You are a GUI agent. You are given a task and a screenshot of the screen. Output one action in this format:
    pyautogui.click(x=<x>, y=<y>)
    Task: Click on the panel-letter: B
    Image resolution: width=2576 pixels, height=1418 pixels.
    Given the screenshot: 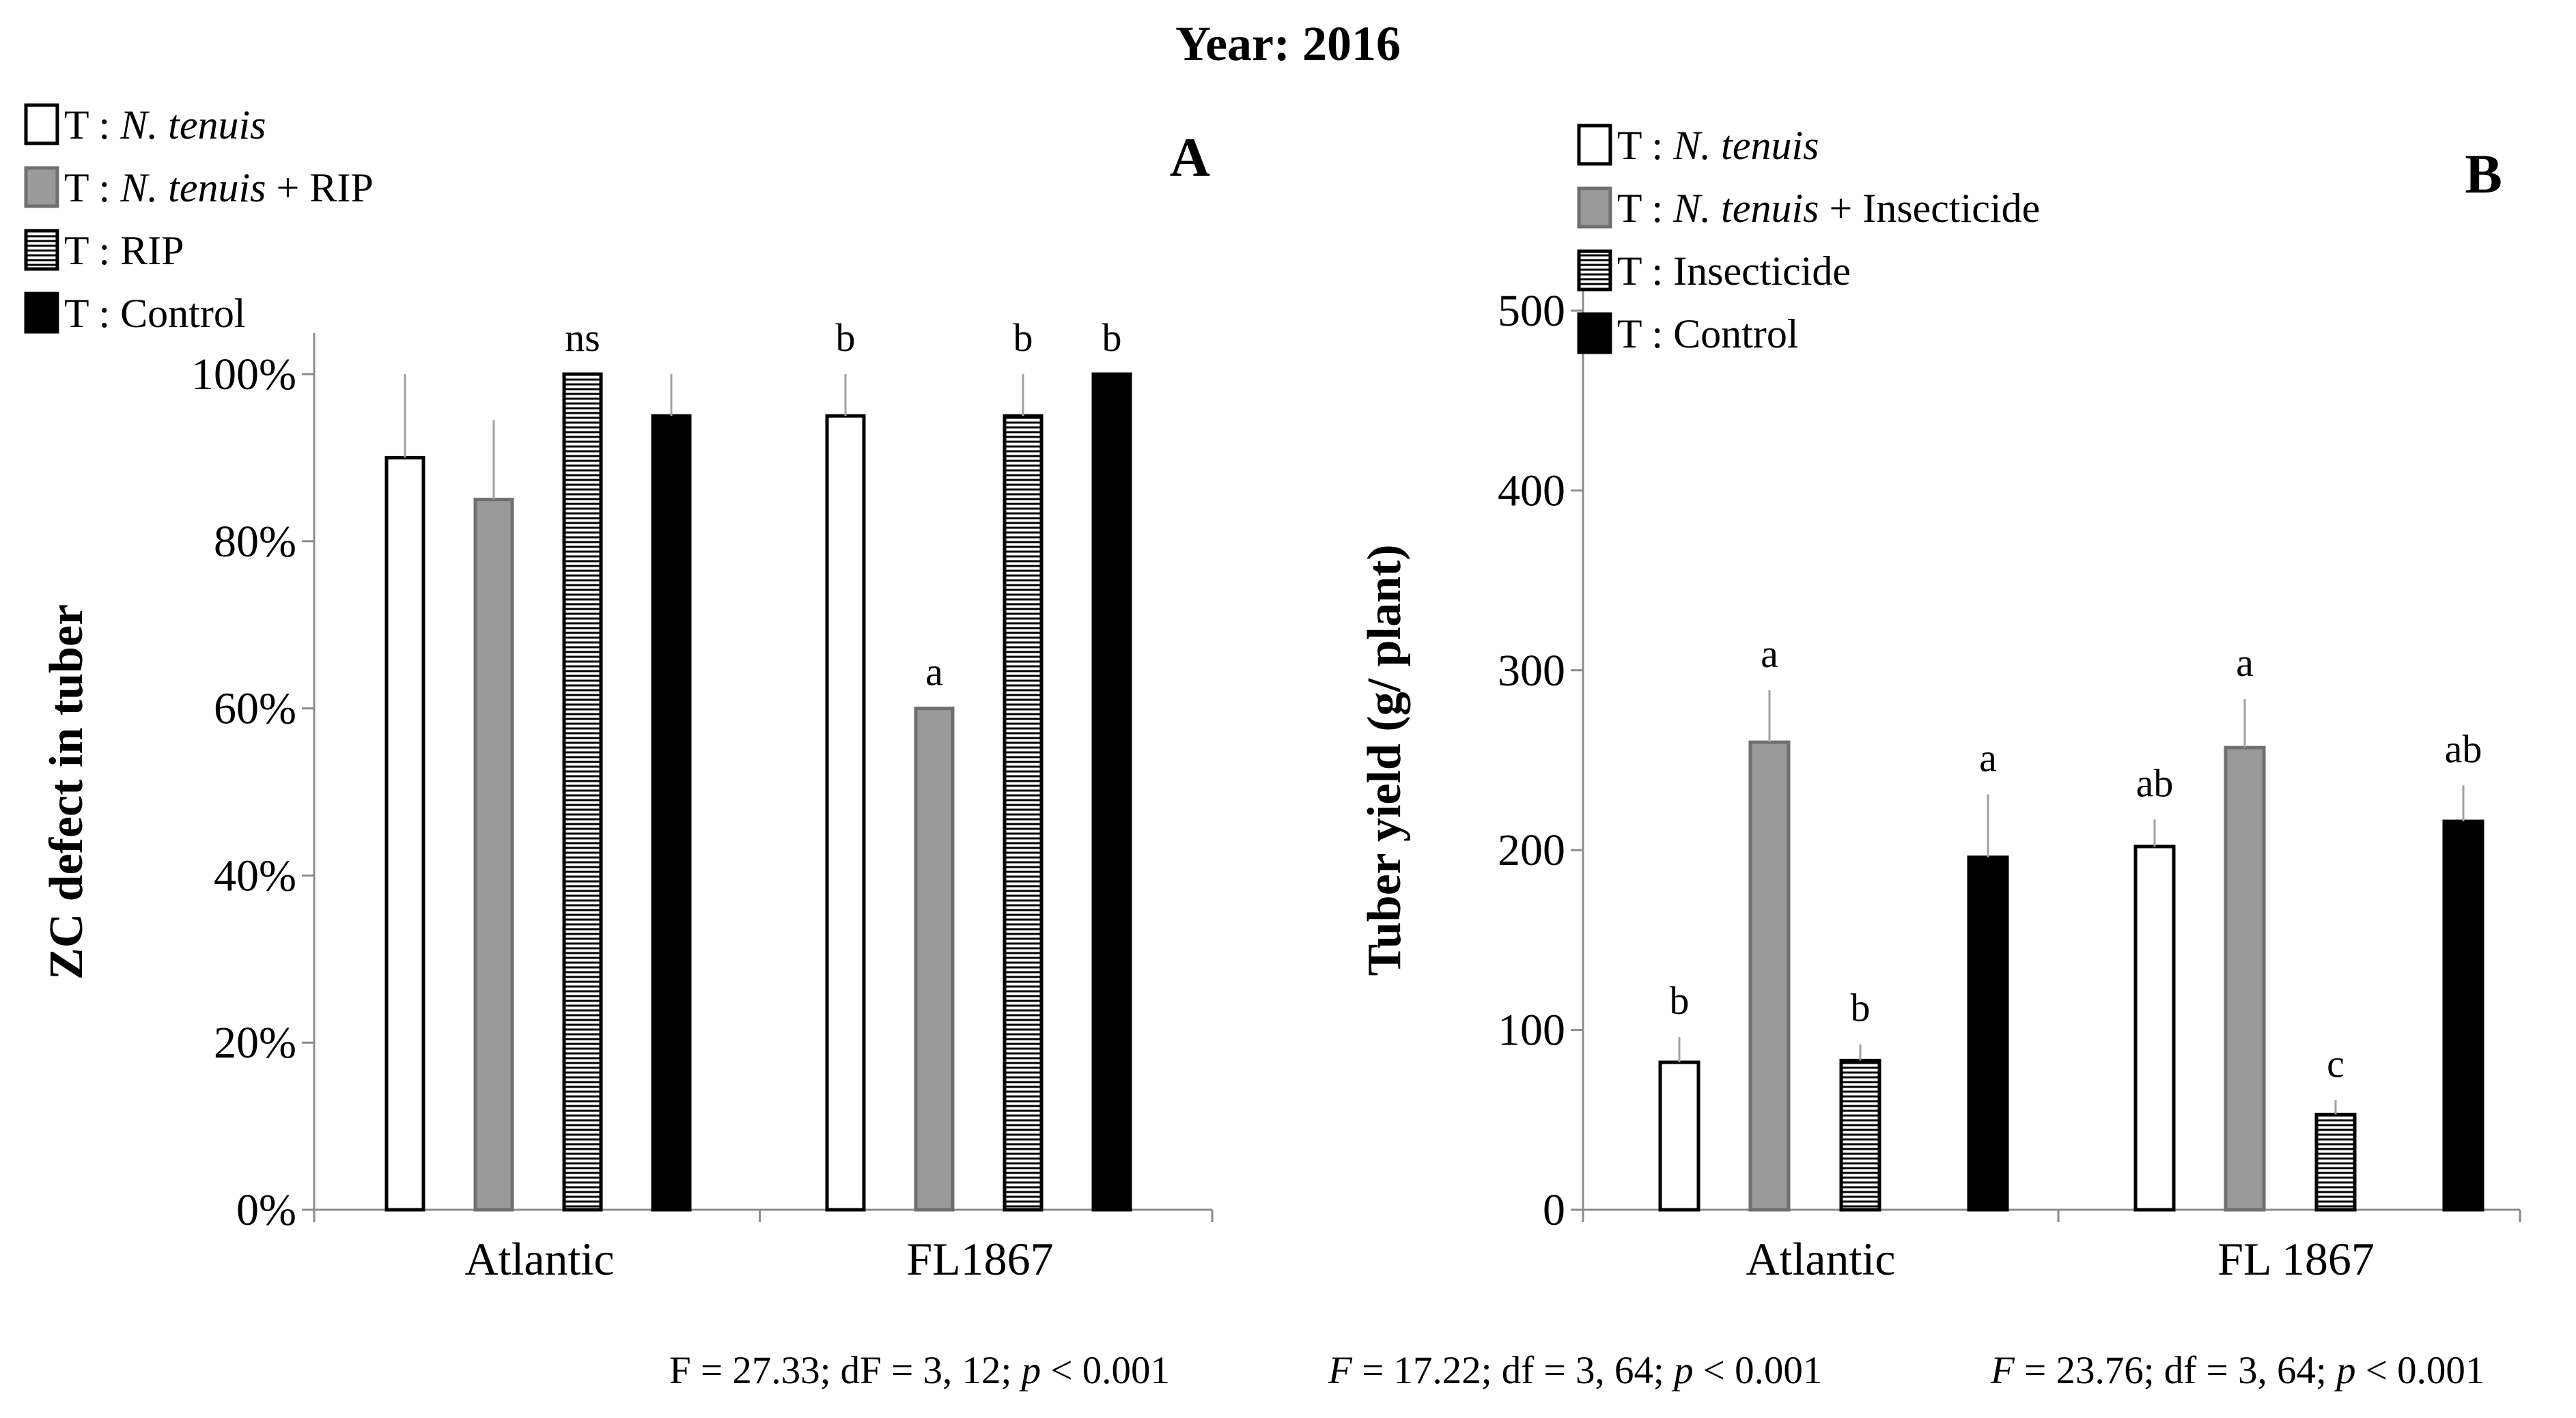 What is the action you would take?
    pyautogui.click(x=2483, y=174)
    